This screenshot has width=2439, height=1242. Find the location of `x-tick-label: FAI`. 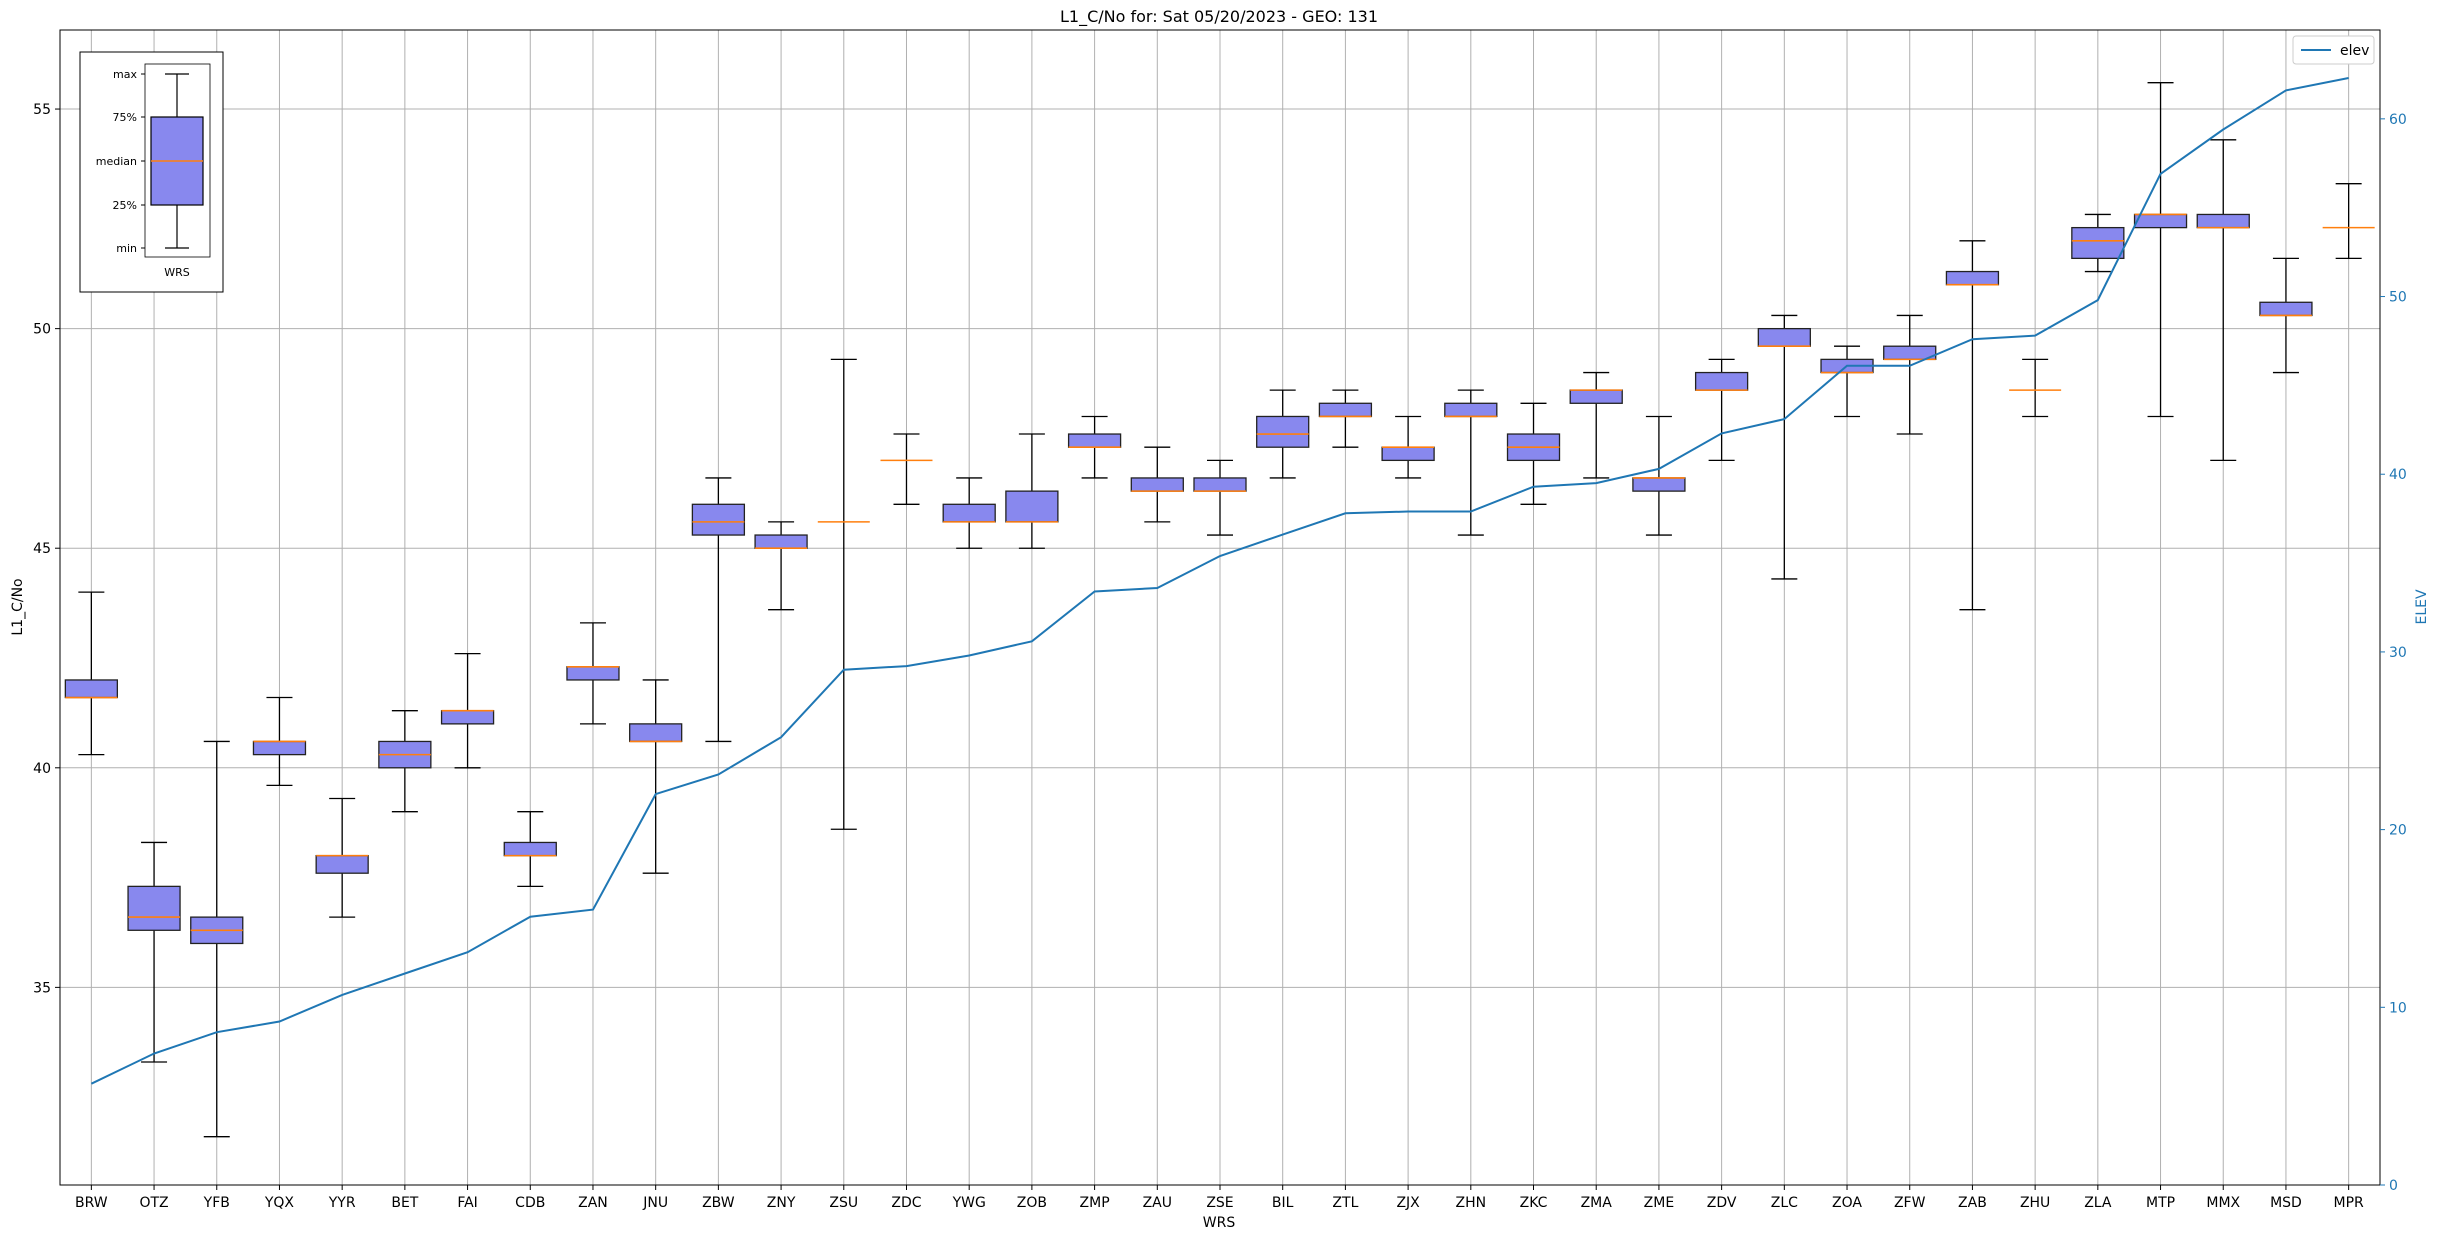

x-tick-label: FAI is located at coordinates (467, 1203).